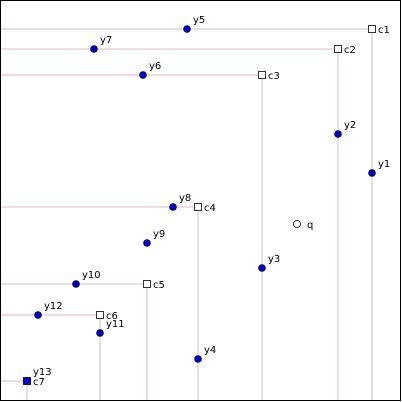  Describe the element at coordinates (112, 316) in the screenshot. I see `corner-label: c6` at that location.